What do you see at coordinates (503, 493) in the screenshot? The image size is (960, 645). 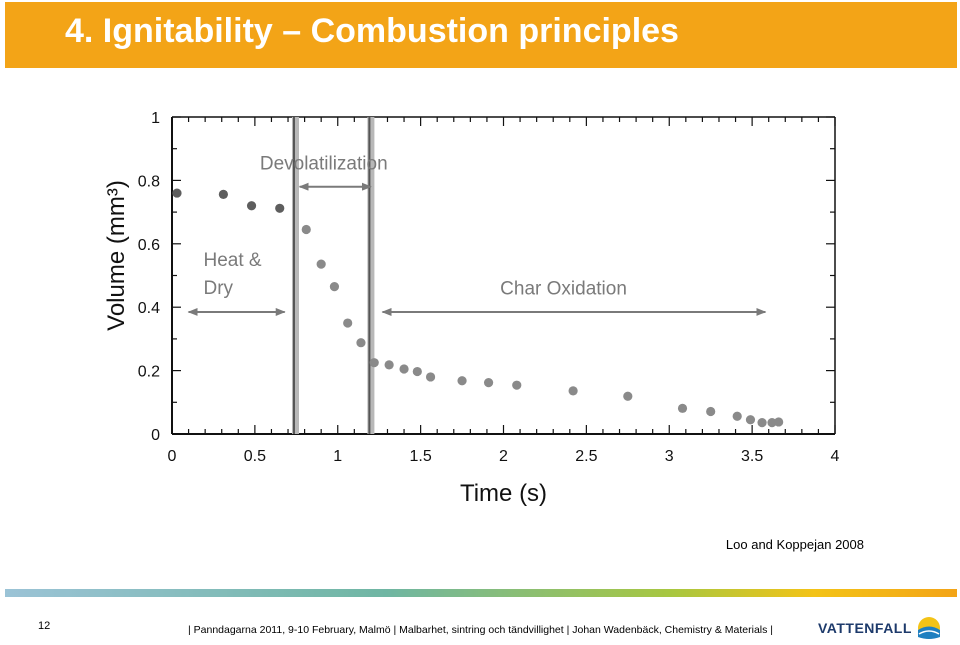 I see `x-axis-title: Time (s)` at bounding box center [503, 493].